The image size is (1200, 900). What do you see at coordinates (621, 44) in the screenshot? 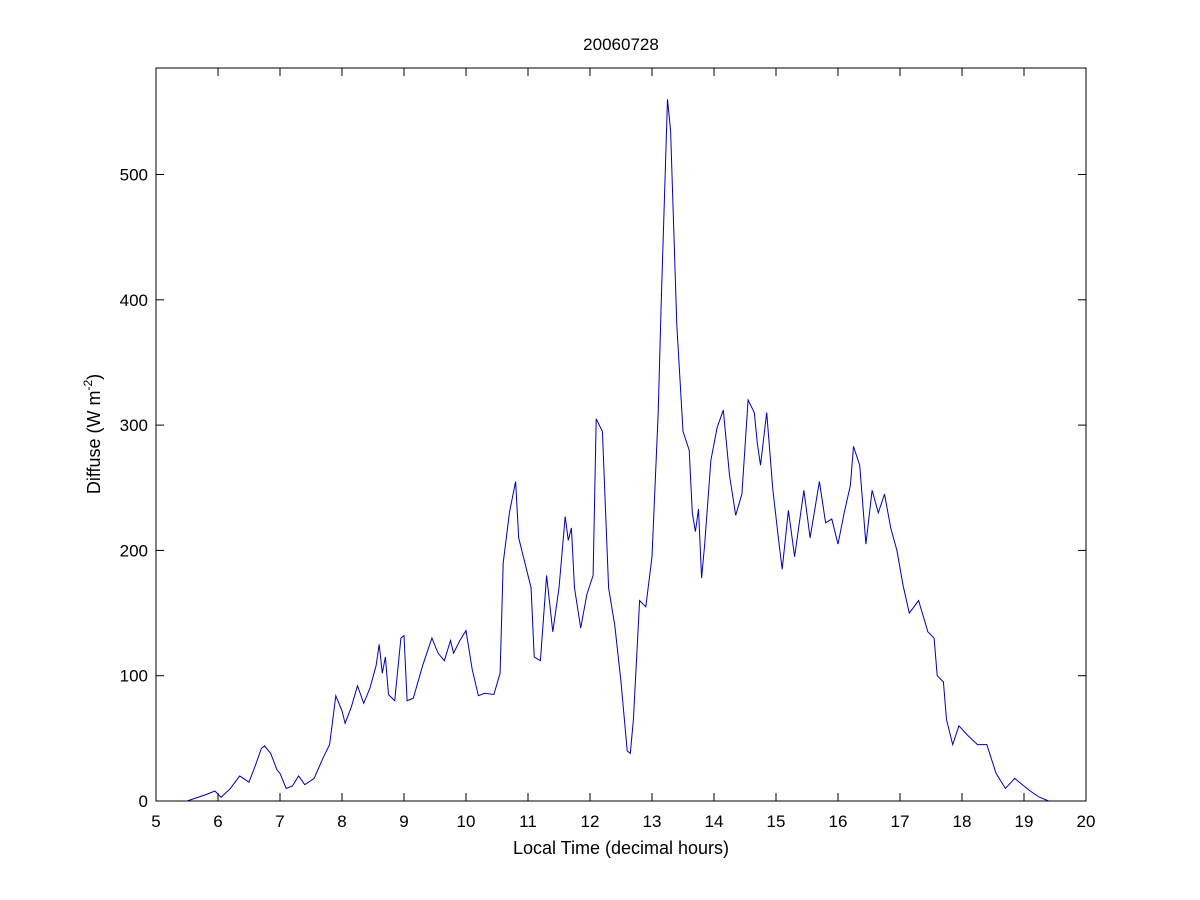
I see `chart-title: 20060728` at bounding box center [621, 44].